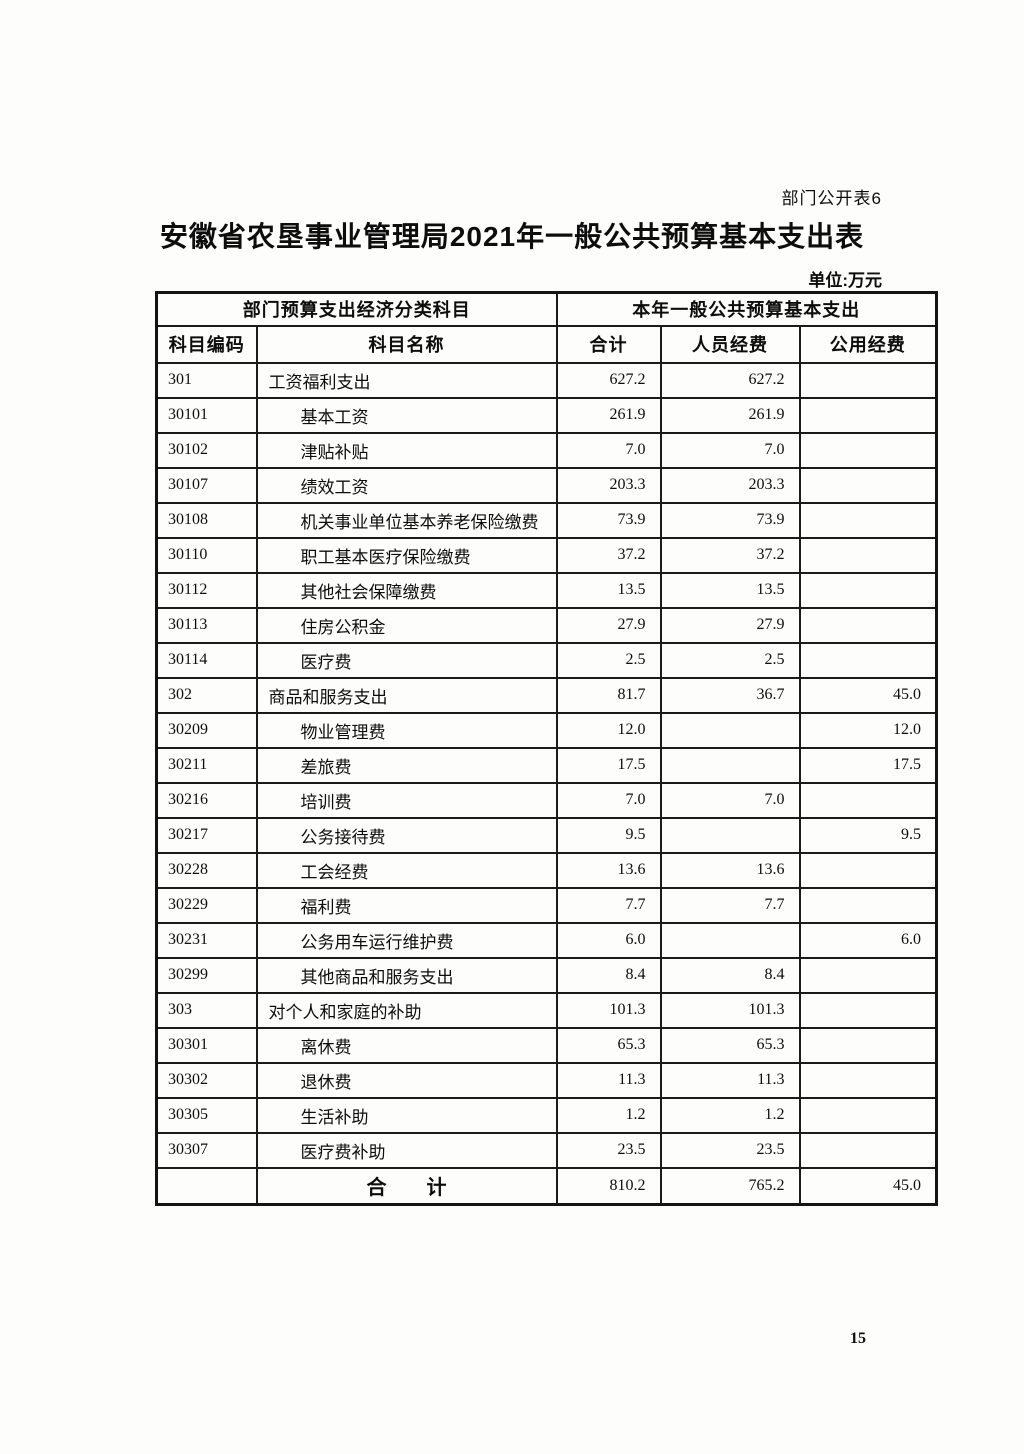 Image resolution: width=1024 pixels, height=1454 pixels. Describe the element at coordinates (546, 380) in the screenshot. I see `table-row: 301 工资福利支出 627.2 627.2` at that location.